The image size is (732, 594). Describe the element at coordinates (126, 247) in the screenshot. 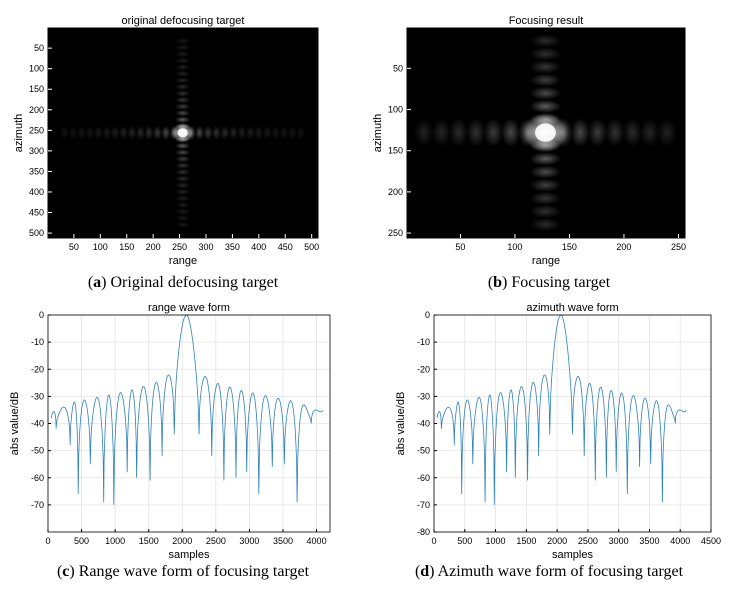

I see `x-tick-label: 150` at that location.